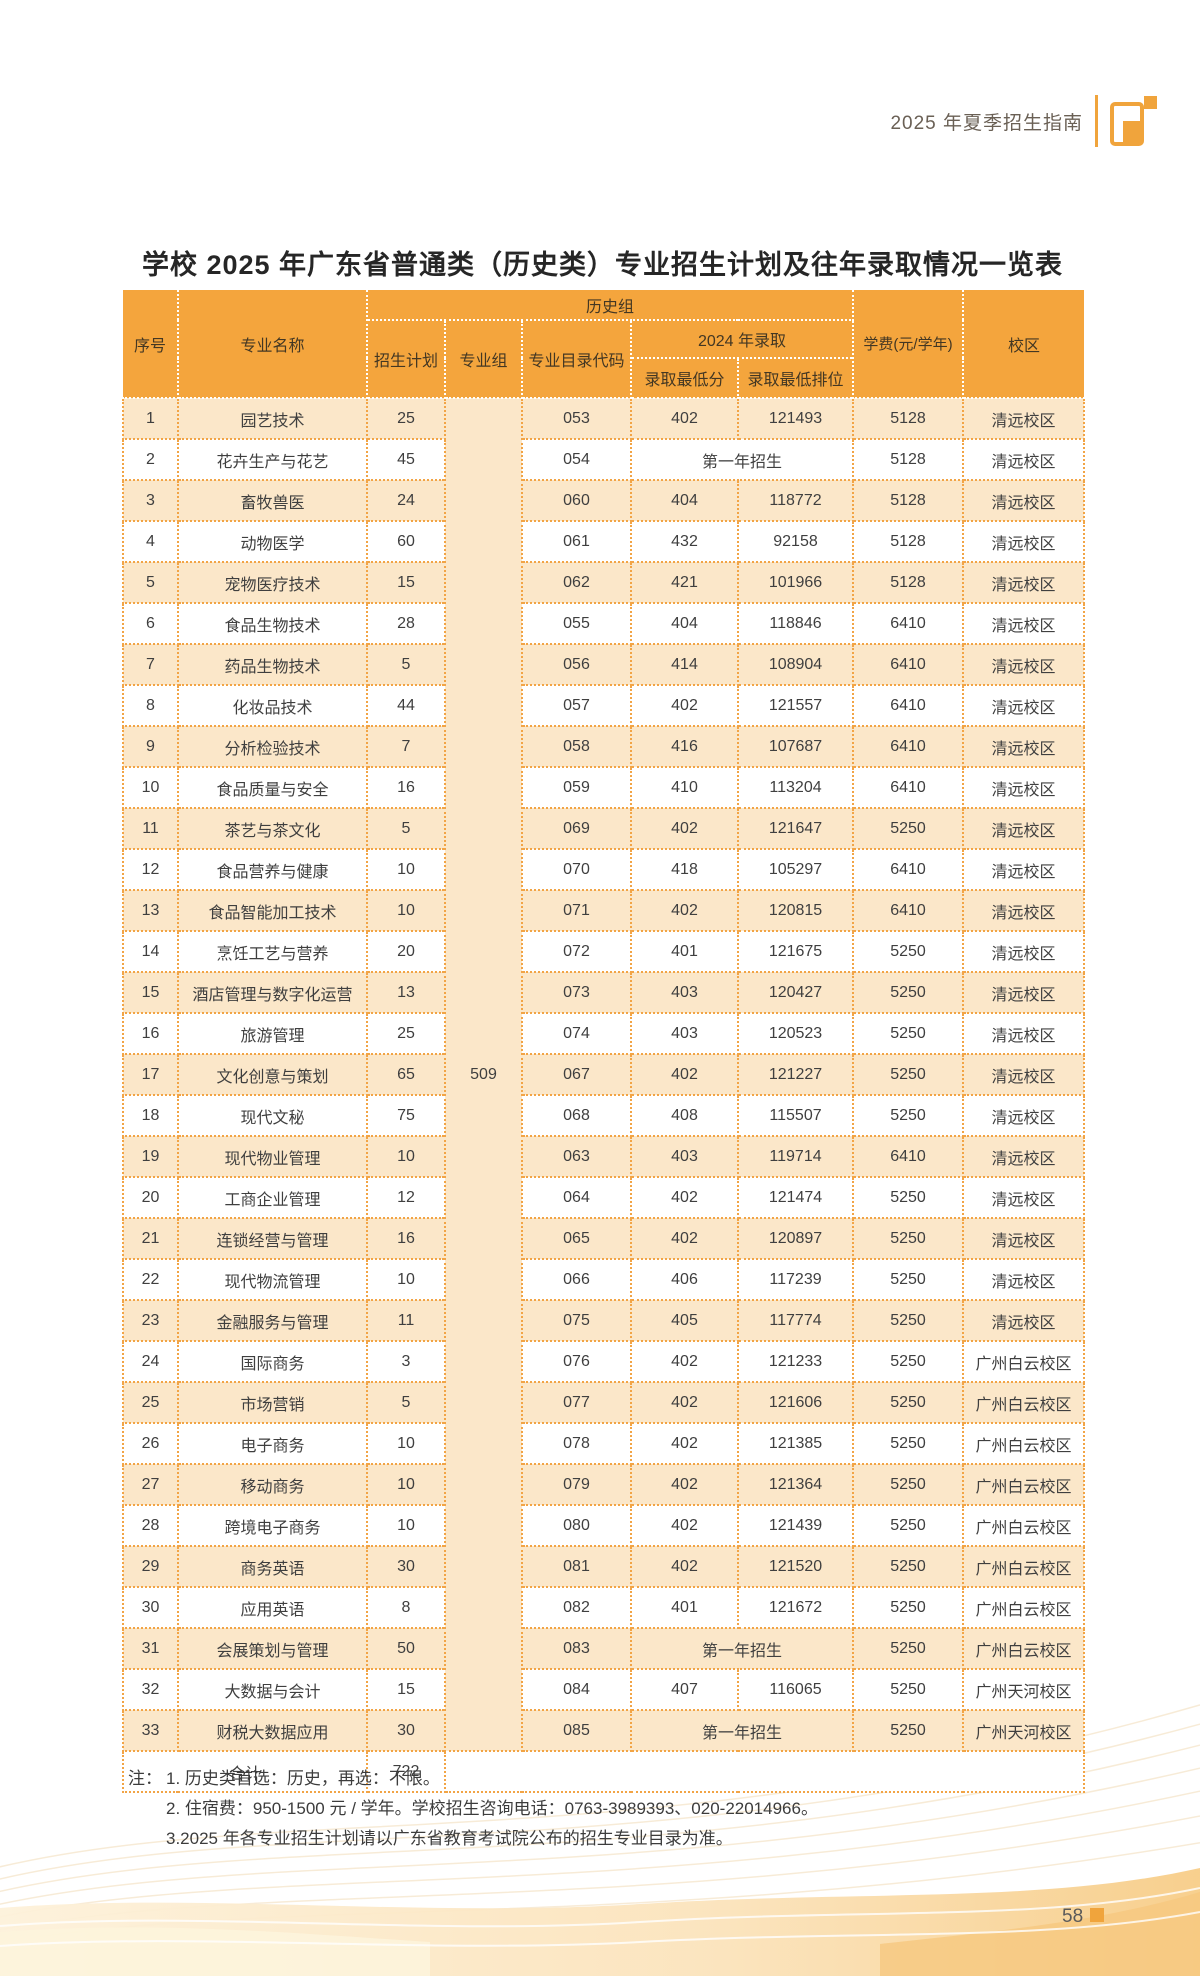  I want to click on cell-major: 国际商务, so click(272, 1361).